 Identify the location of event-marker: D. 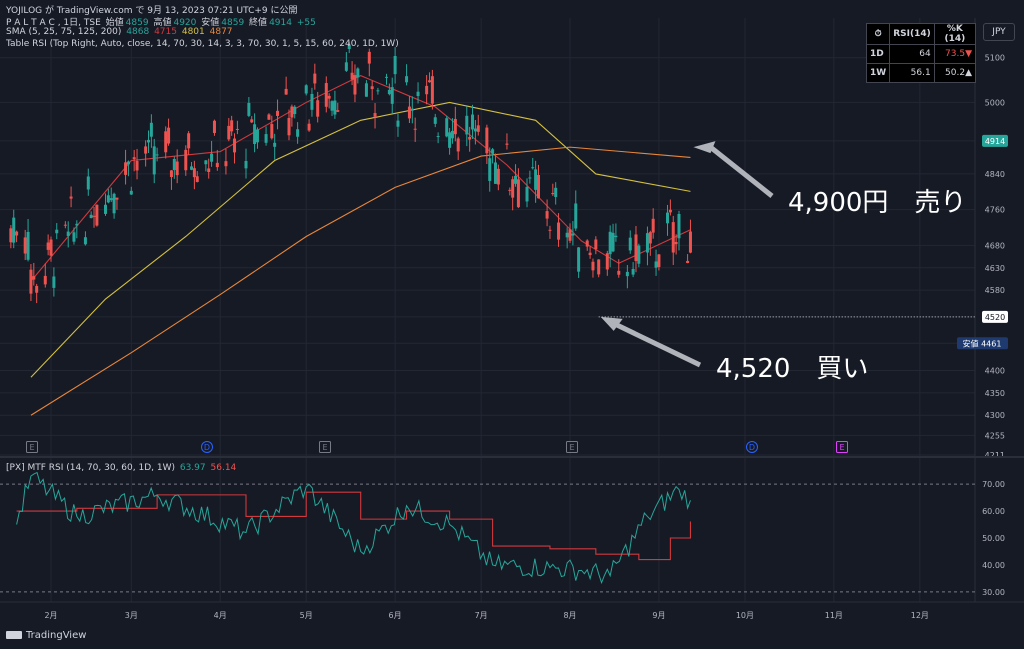
(752, 447).